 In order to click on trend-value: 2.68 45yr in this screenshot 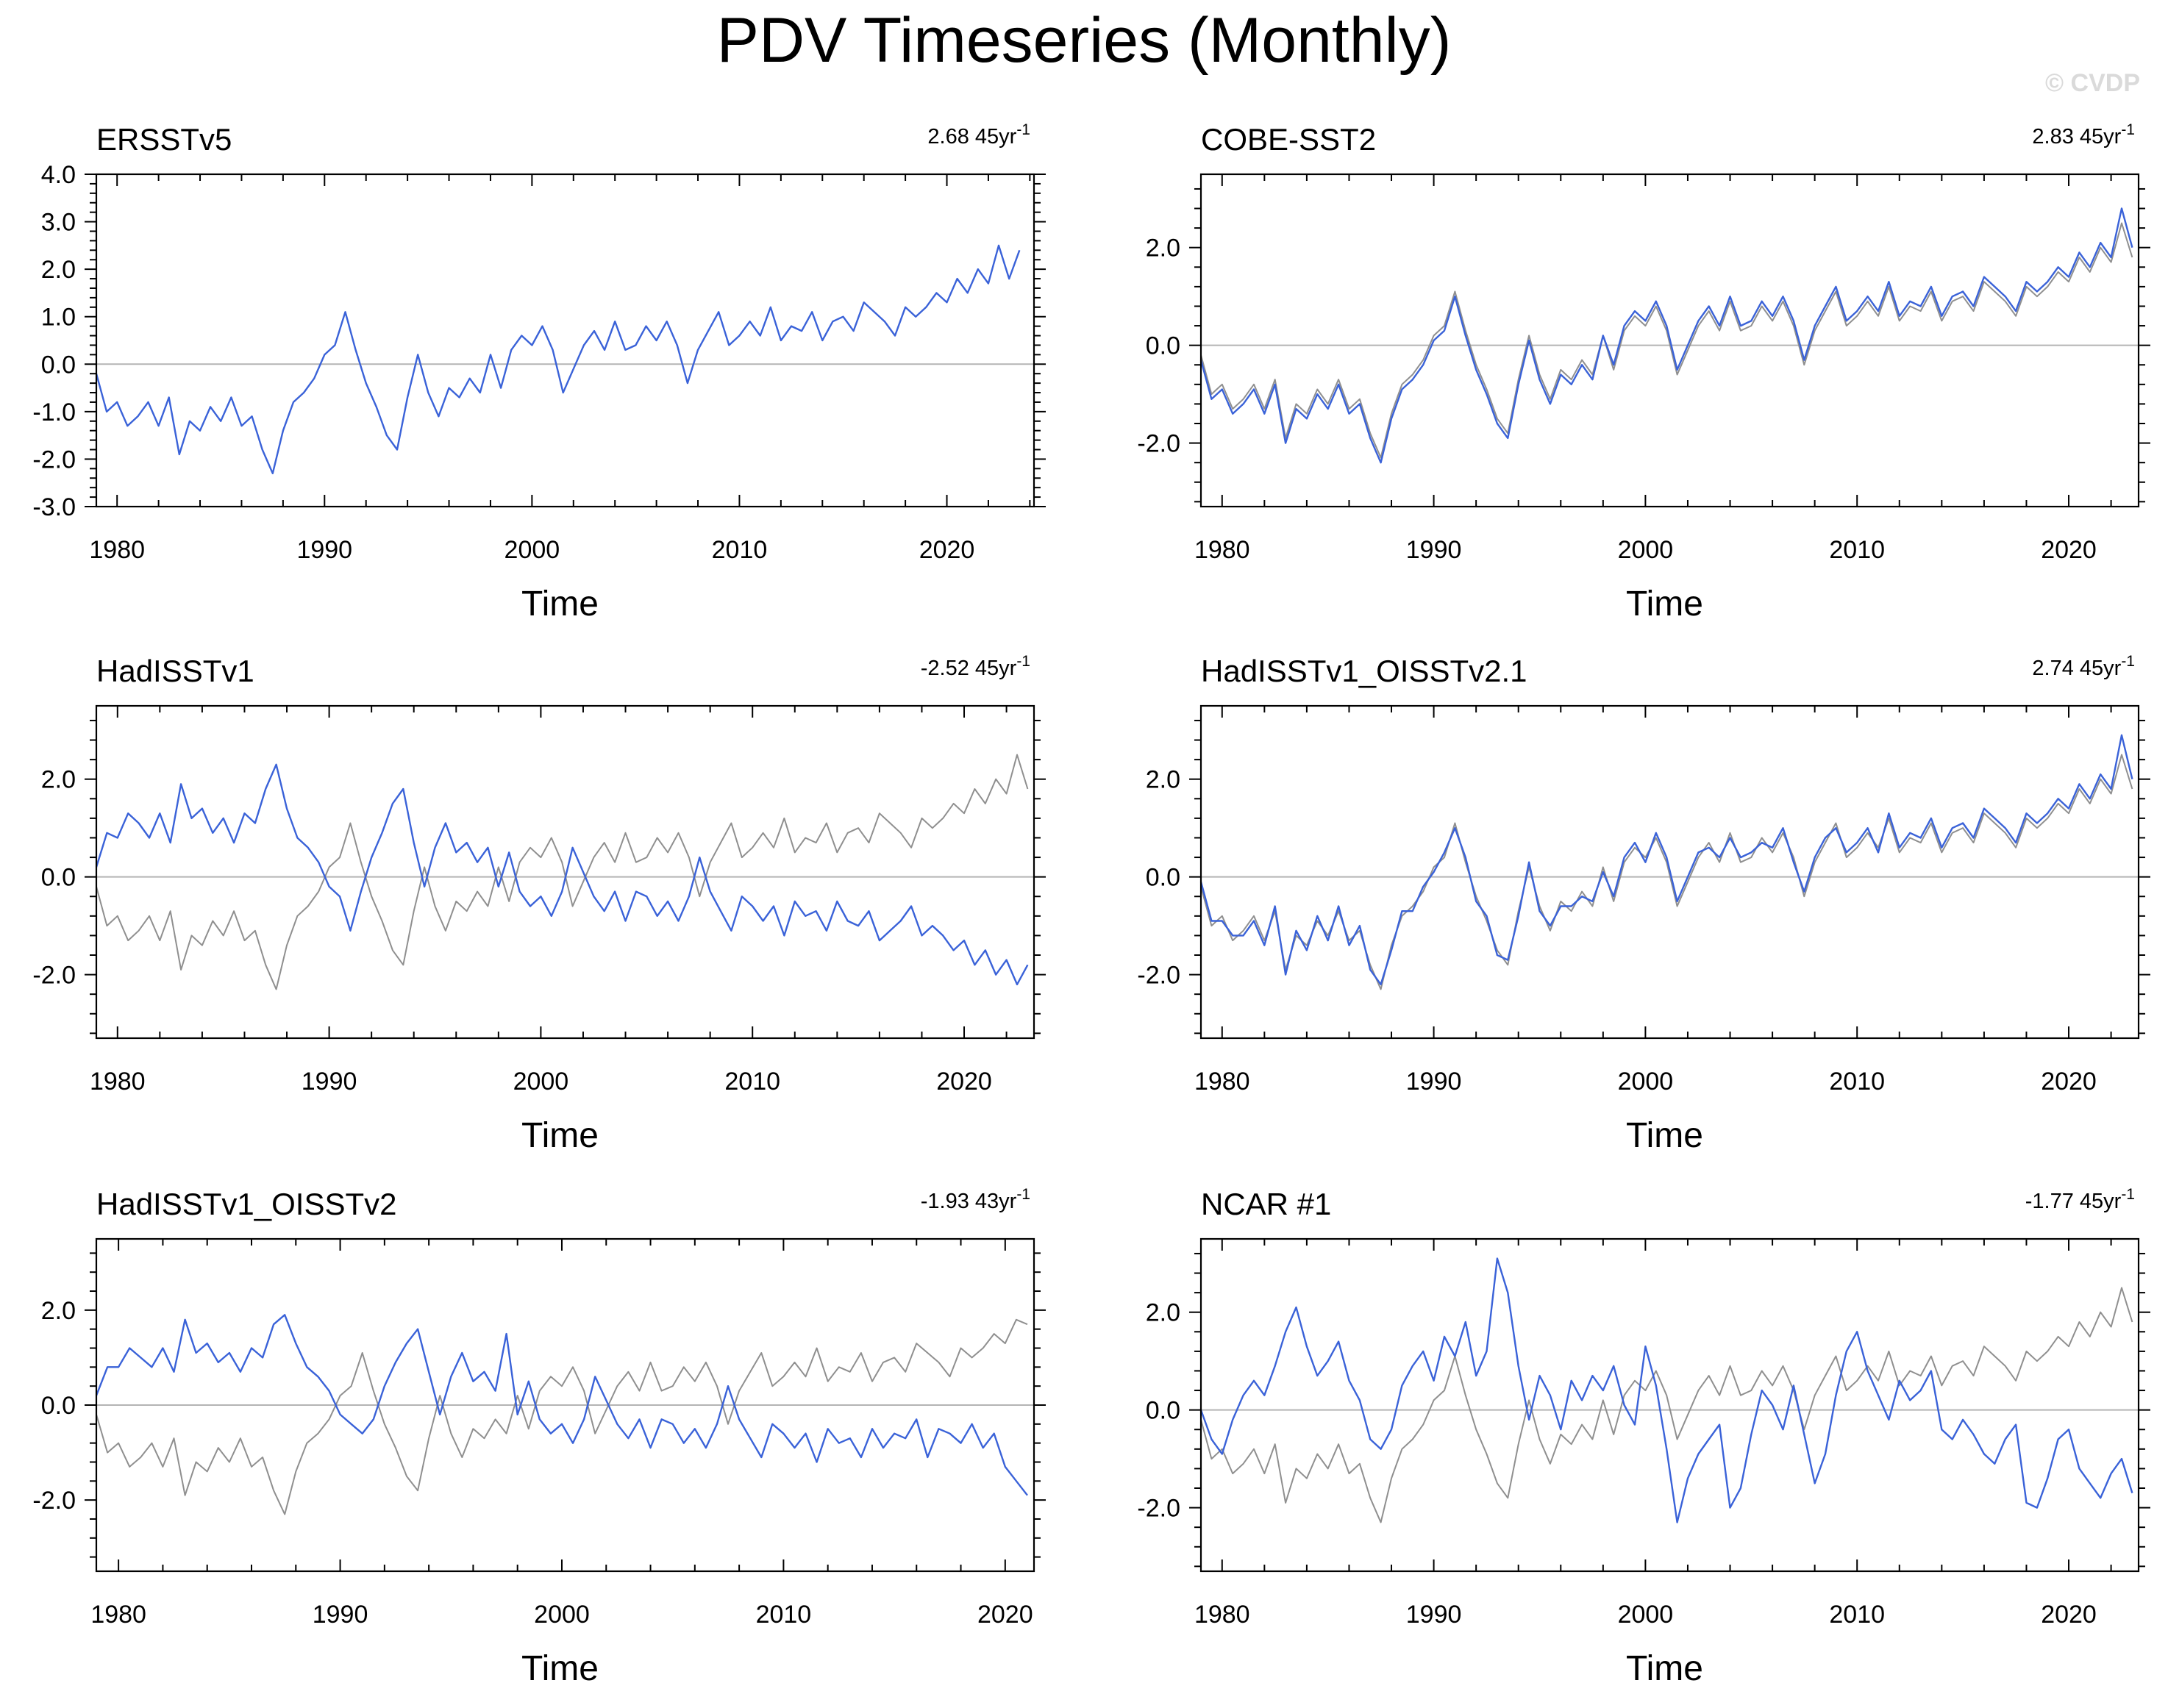, I will do `click(971, 137)`.